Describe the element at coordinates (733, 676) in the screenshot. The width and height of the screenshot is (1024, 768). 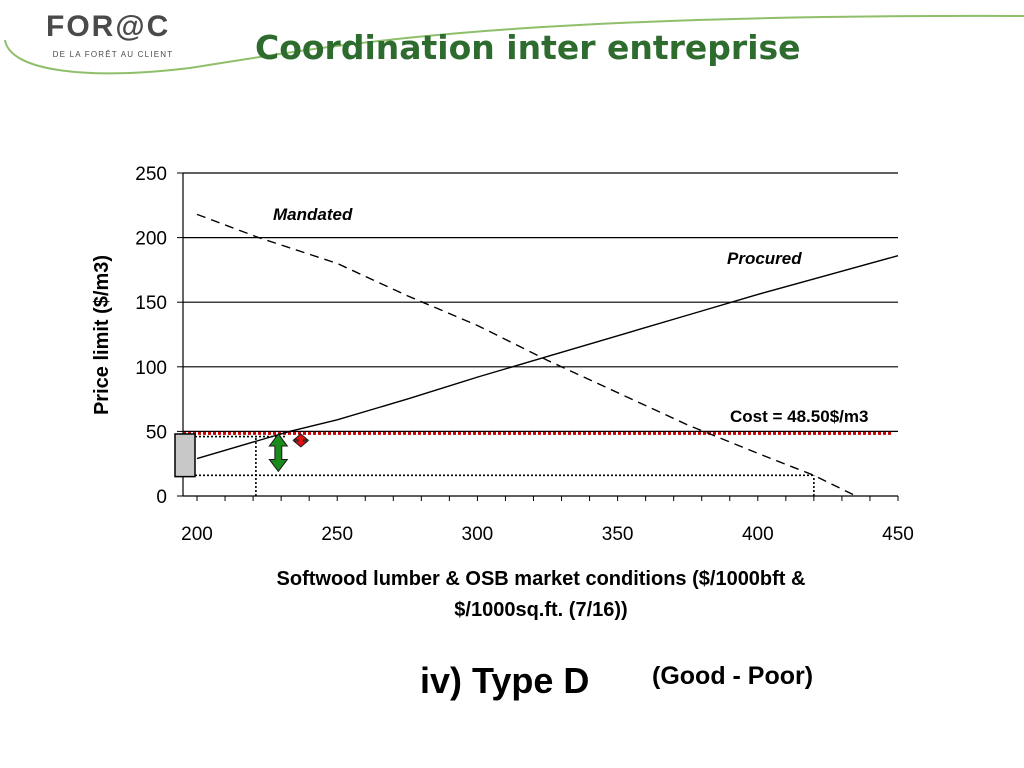
I see `chart-caption-qualifier: (Good - Poor)` at that location.